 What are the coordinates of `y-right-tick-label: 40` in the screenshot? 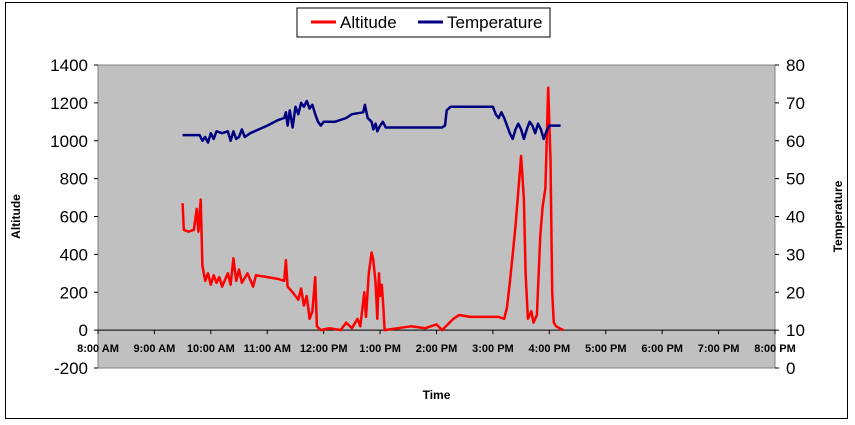 It's located at (795, 217).